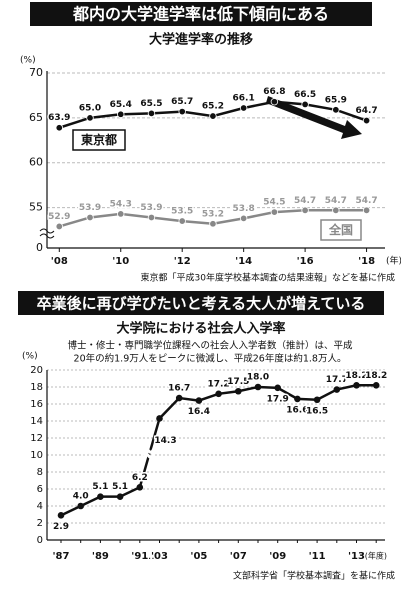  Describe the element at coordinates (61, 527) in the screenshot. I see `data-label: 2.9` at that location.